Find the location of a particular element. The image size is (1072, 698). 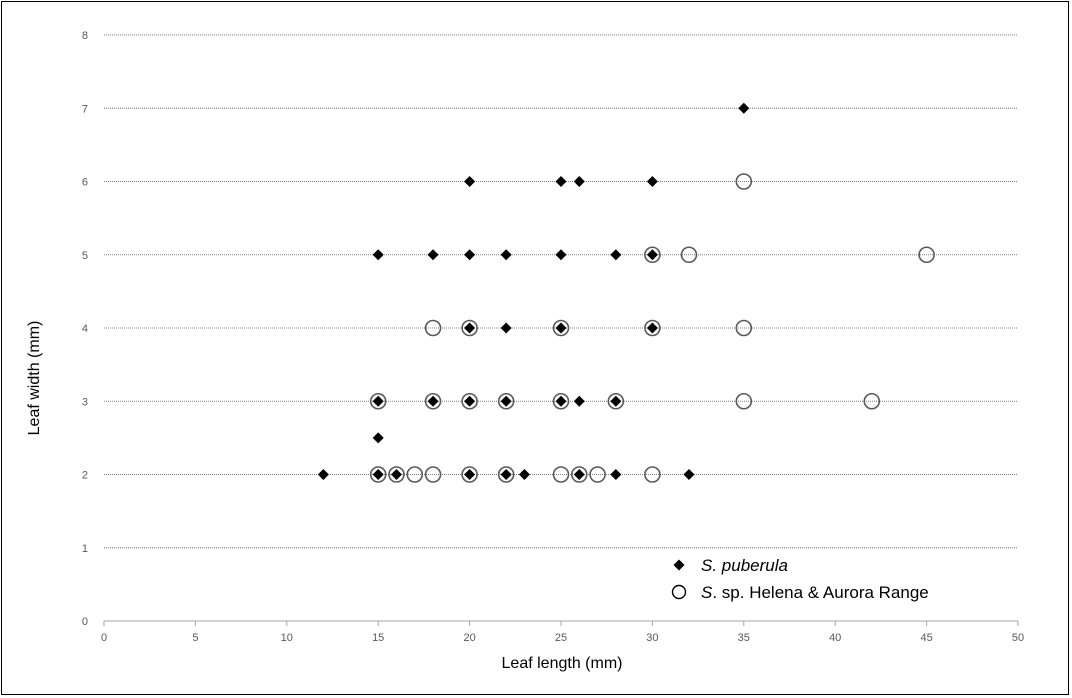

legend-item-puberula: S. puberula is located at coordinates (730, 565).